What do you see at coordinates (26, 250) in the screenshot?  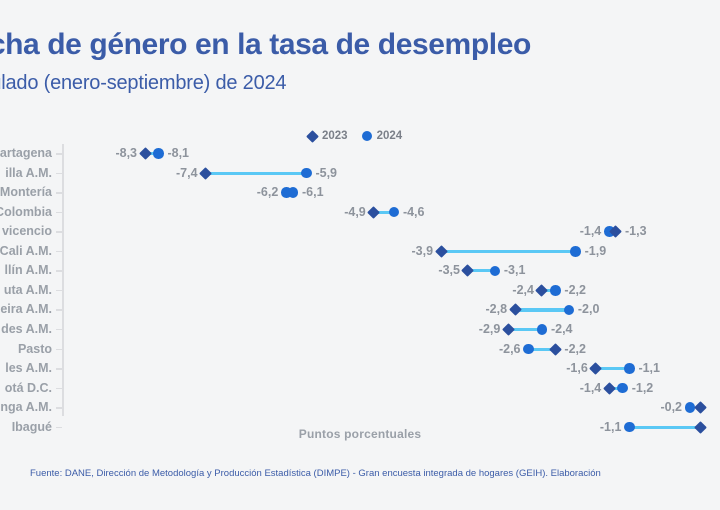 I see `row-label-cali-a-m: Cali A.M.` at bounding box center [26, 250].